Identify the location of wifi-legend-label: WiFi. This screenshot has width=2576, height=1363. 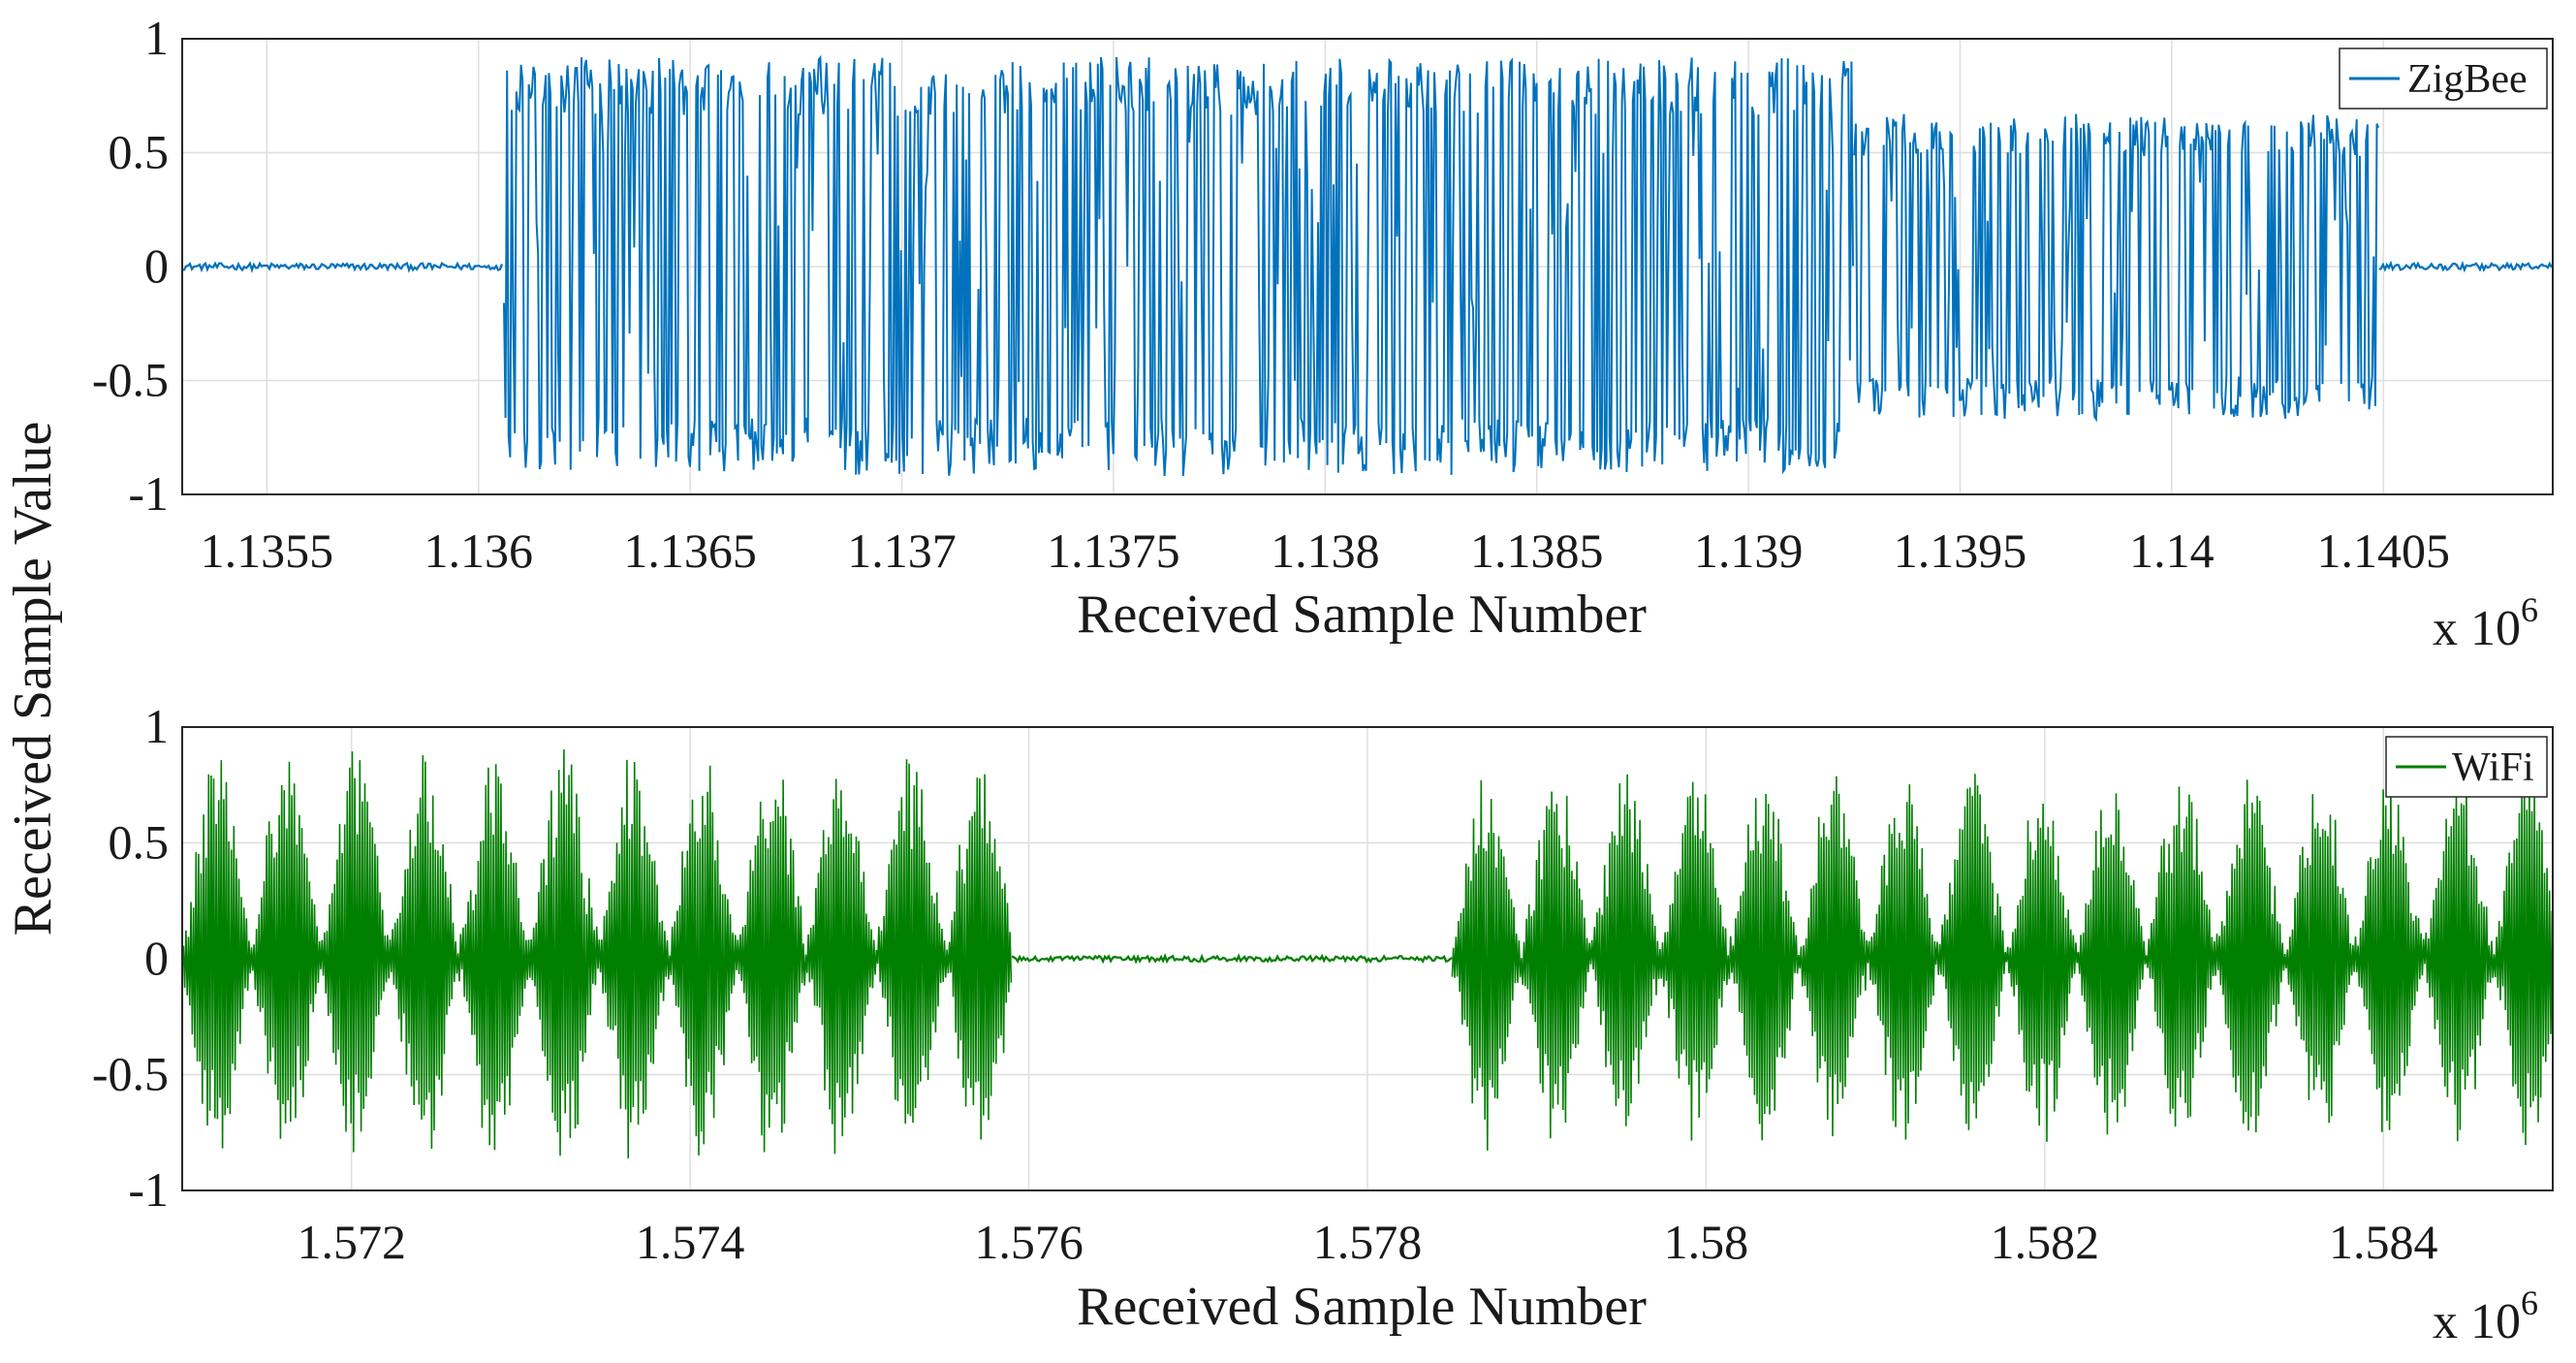
(2493, 767).